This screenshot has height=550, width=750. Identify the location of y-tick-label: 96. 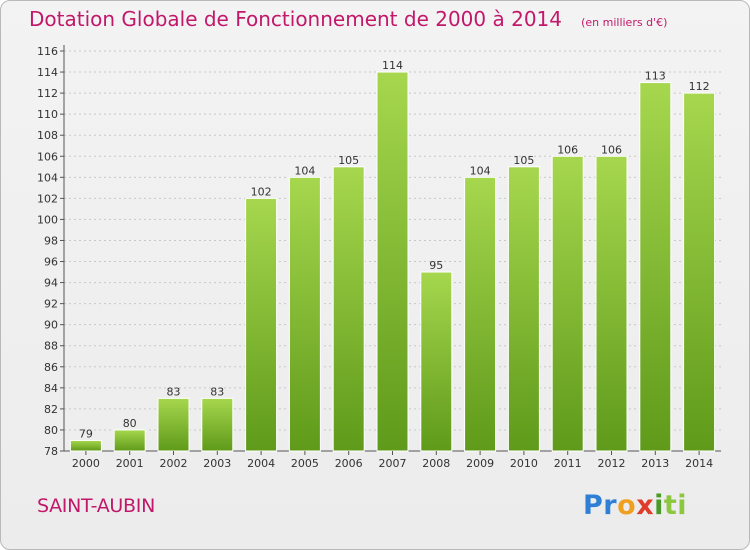
(51, 262).